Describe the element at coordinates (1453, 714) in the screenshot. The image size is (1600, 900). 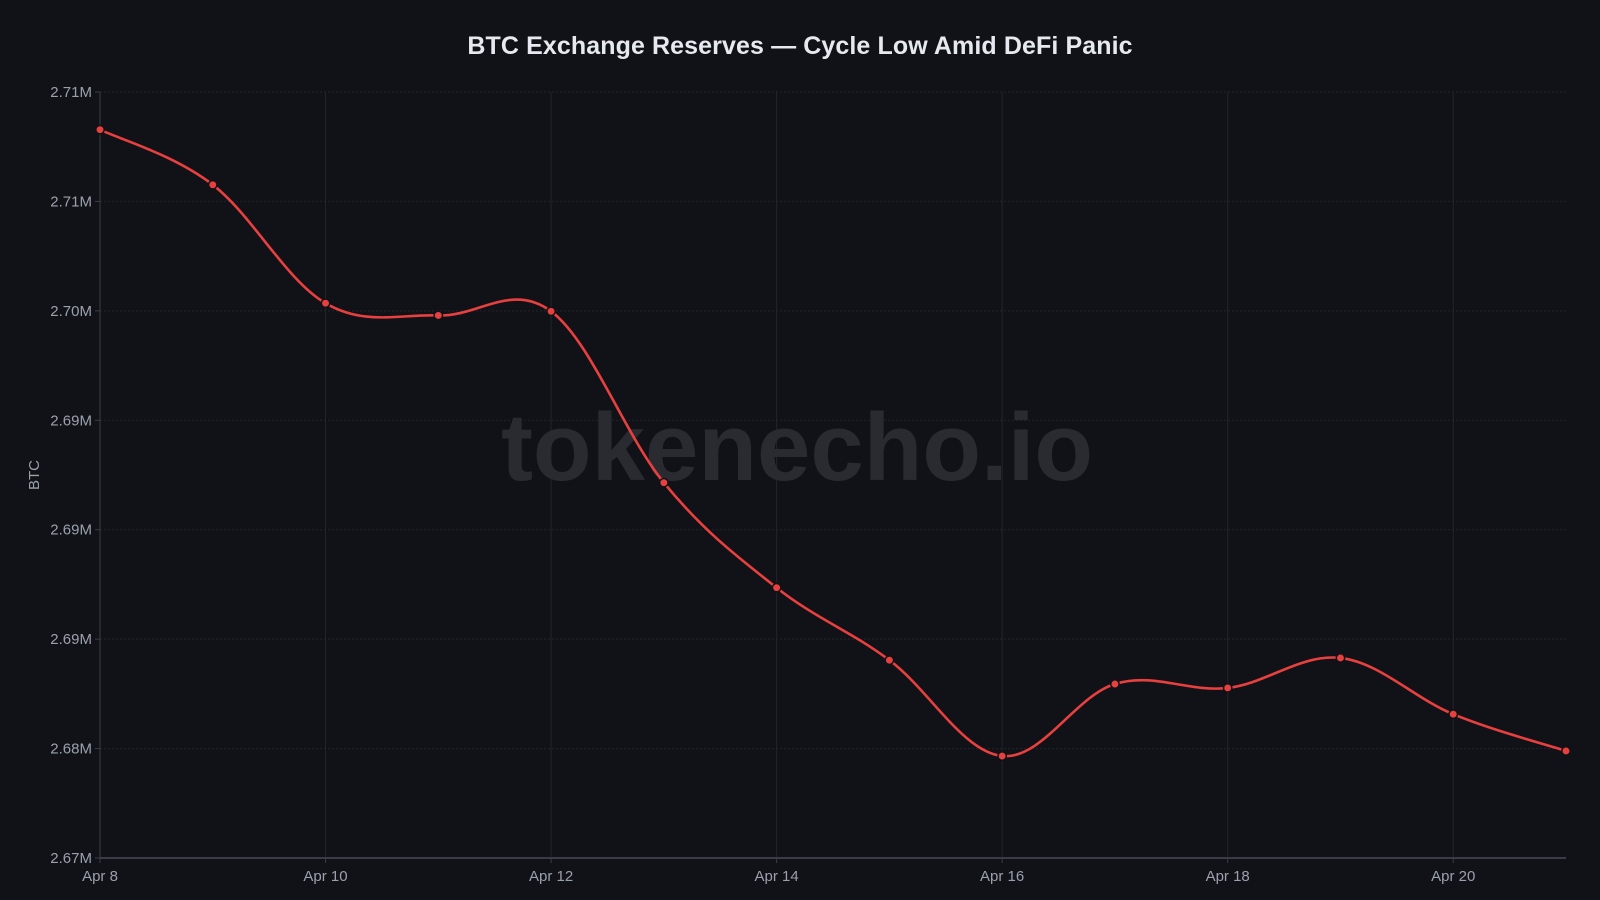
I see `data-point: Apr 20: 2,681,570 BTC` at that location.